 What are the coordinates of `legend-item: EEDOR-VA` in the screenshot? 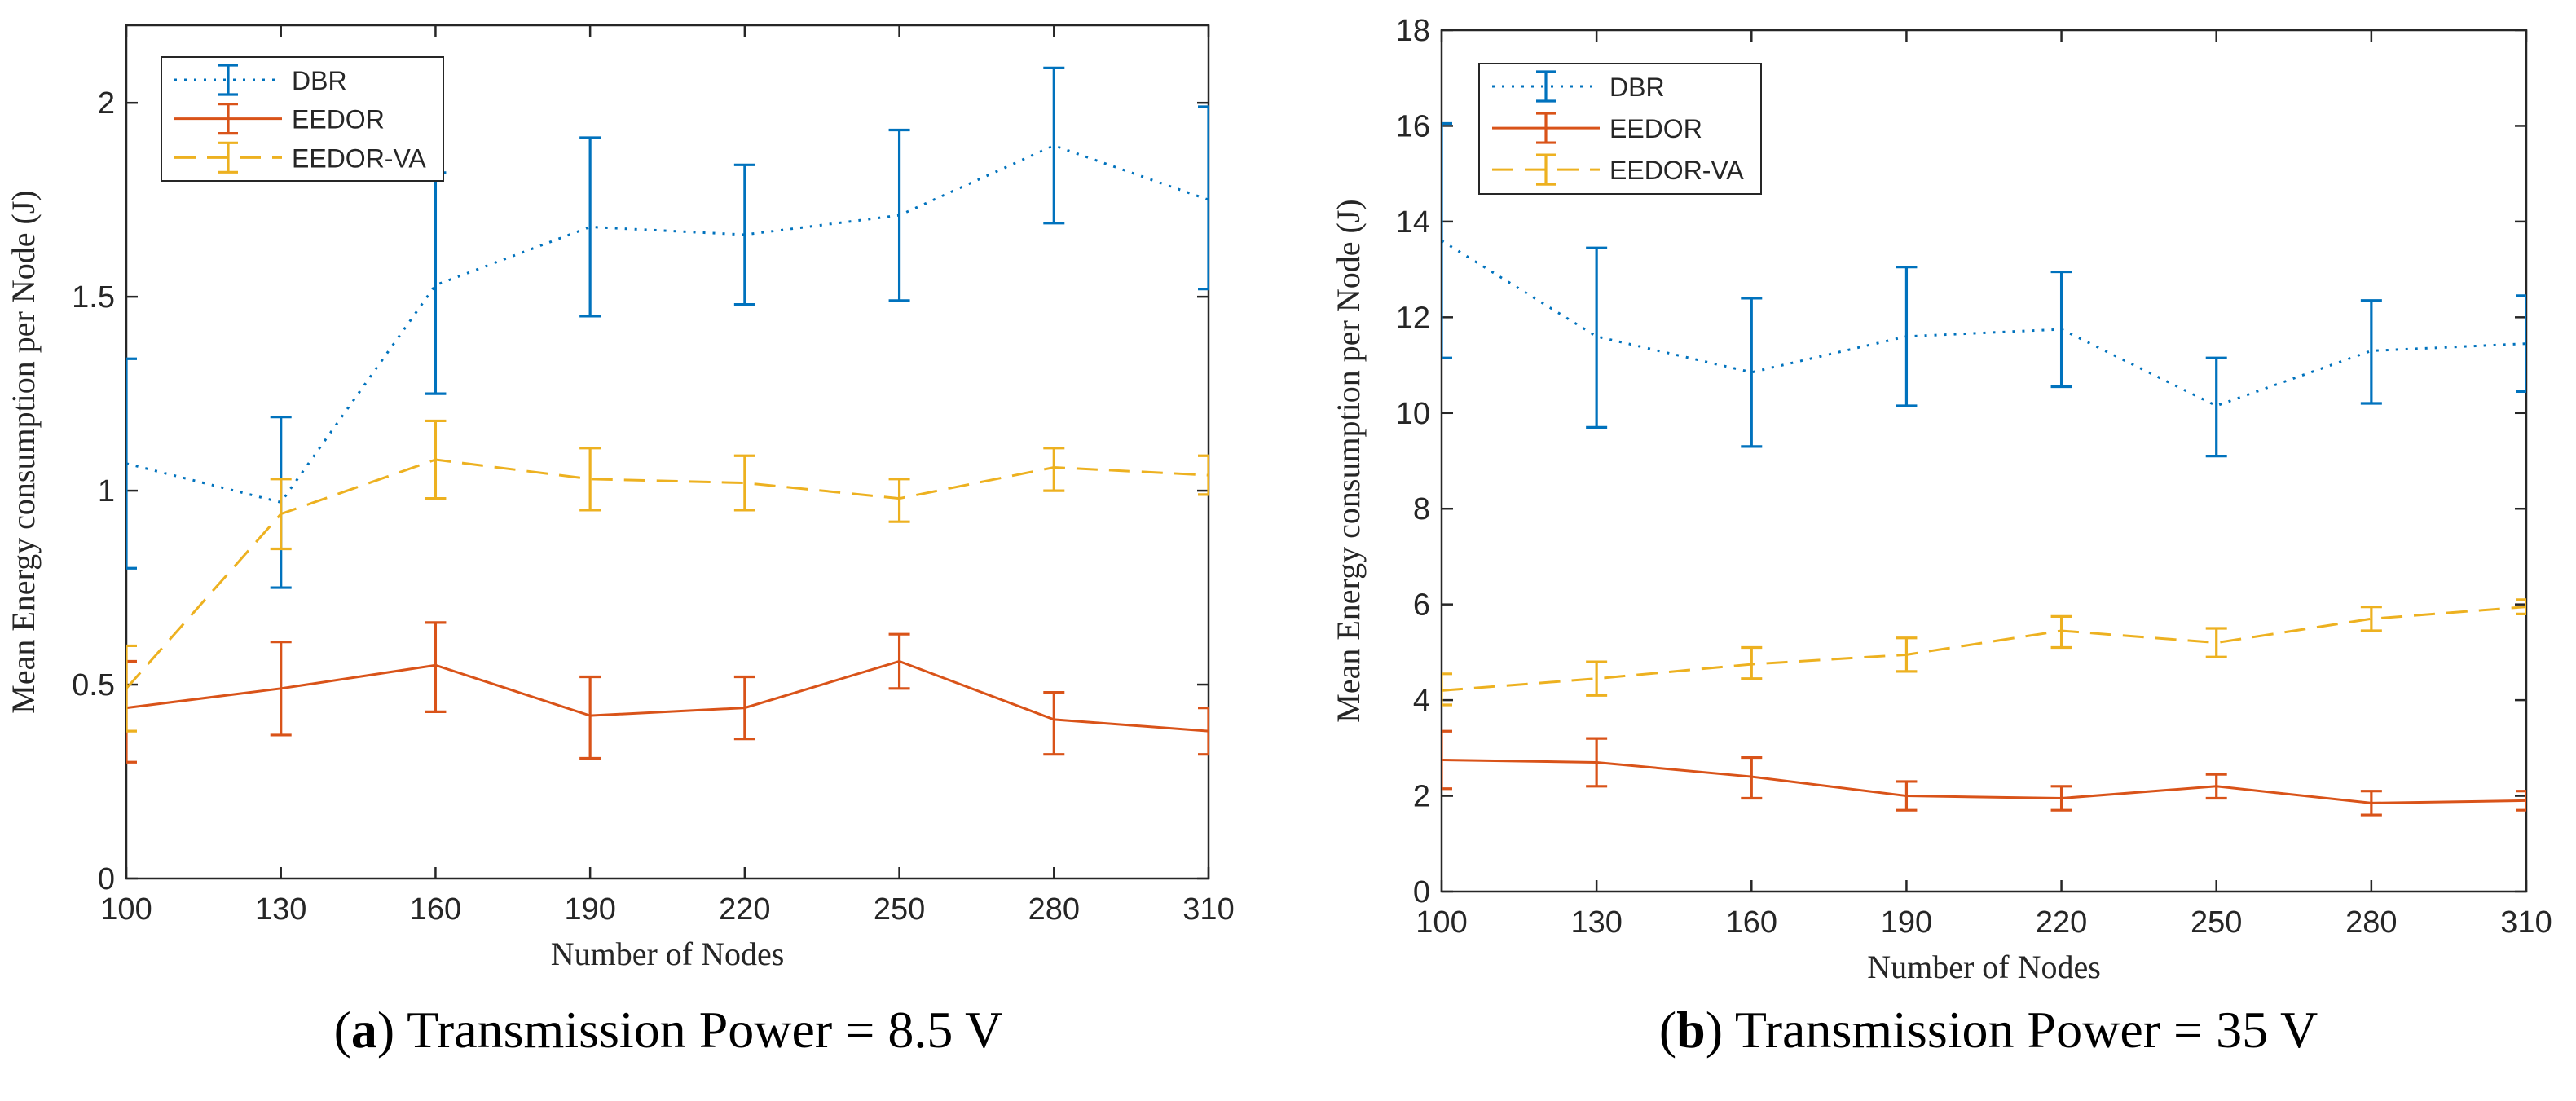 It's located at (300, 157).